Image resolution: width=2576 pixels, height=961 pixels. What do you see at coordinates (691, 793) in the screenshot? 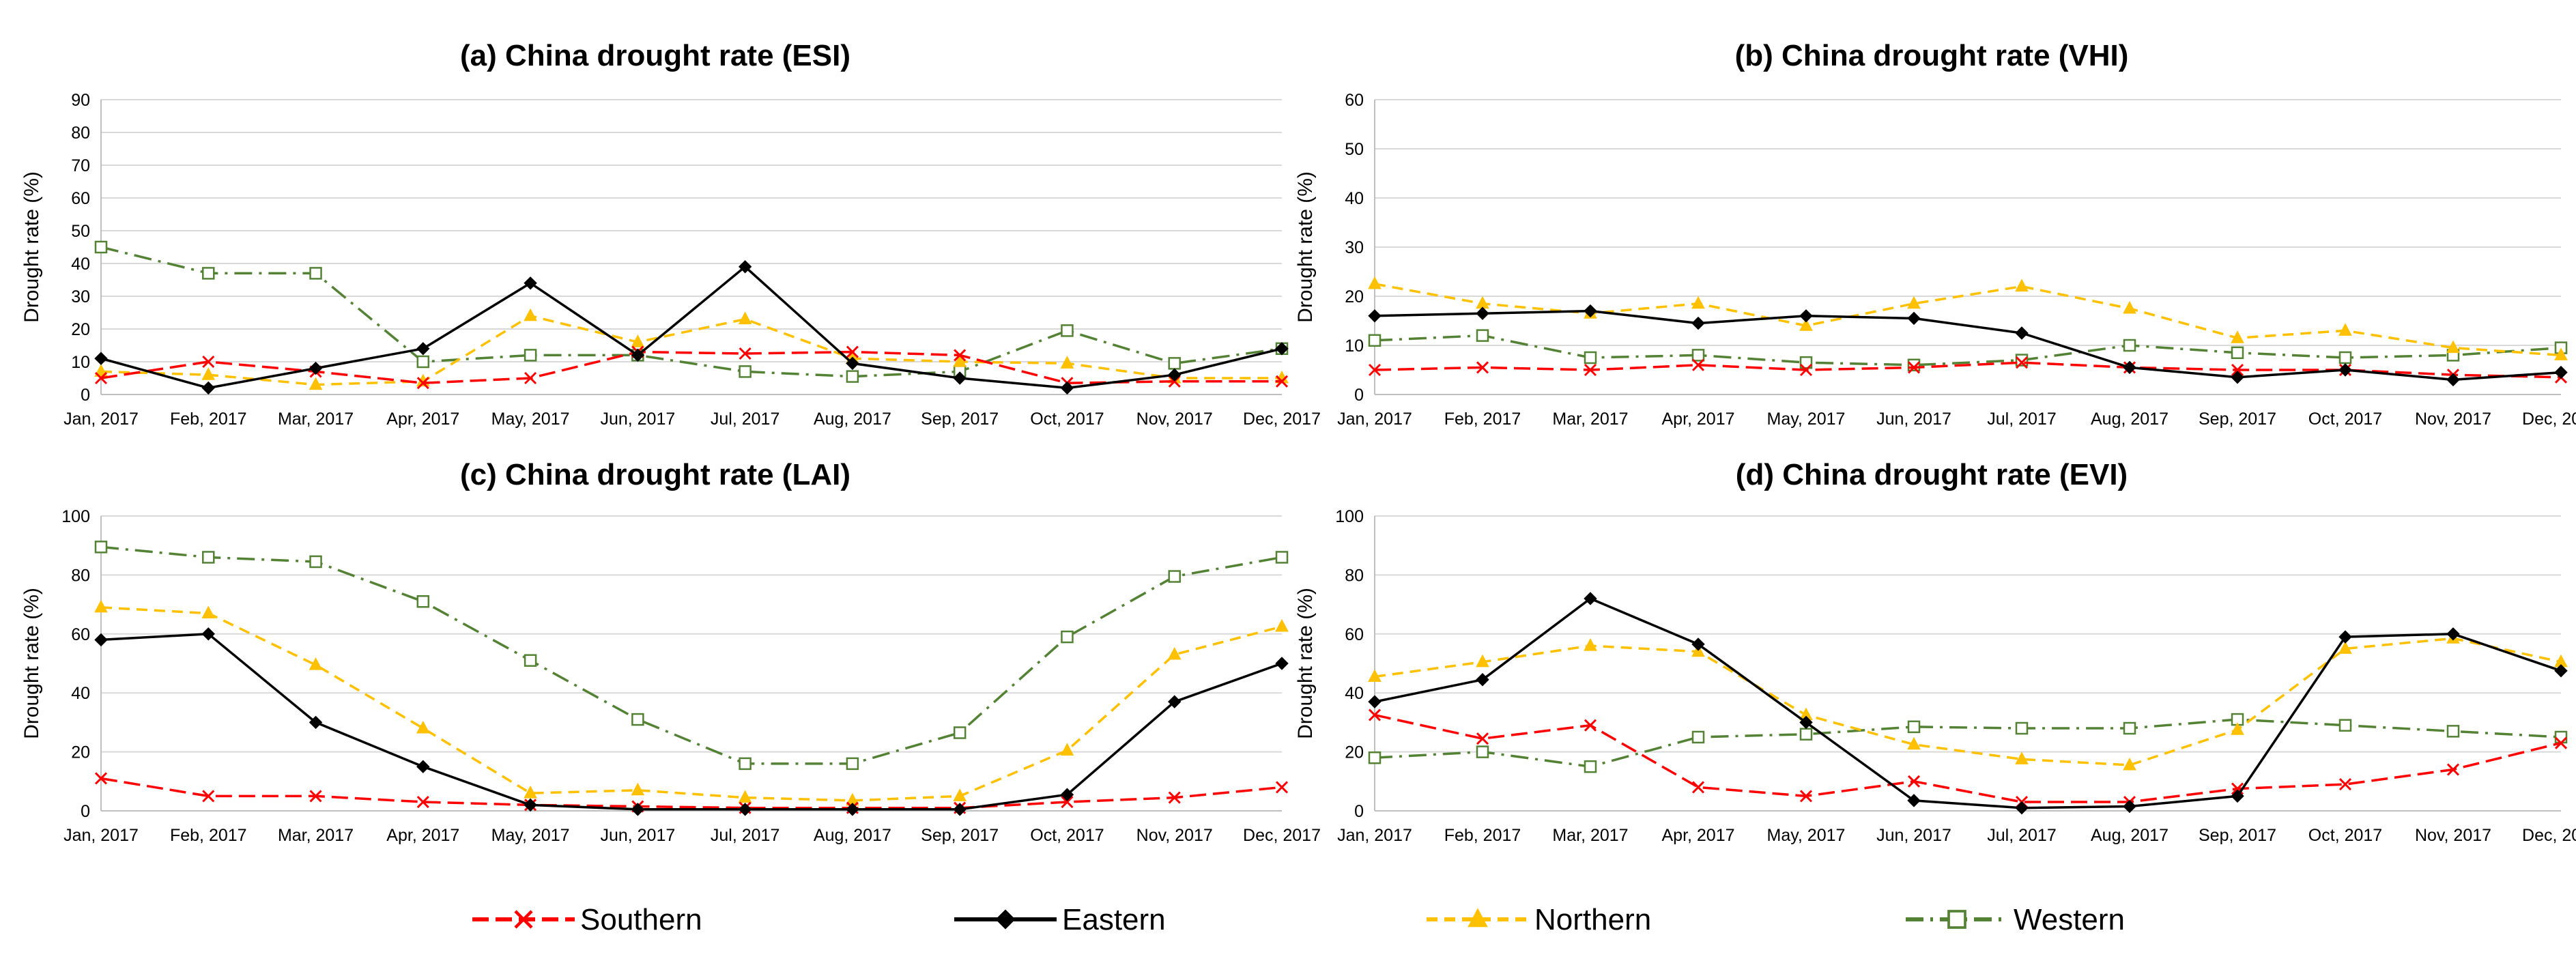
I see `series-line-southern` at bounding box center [691, 793].